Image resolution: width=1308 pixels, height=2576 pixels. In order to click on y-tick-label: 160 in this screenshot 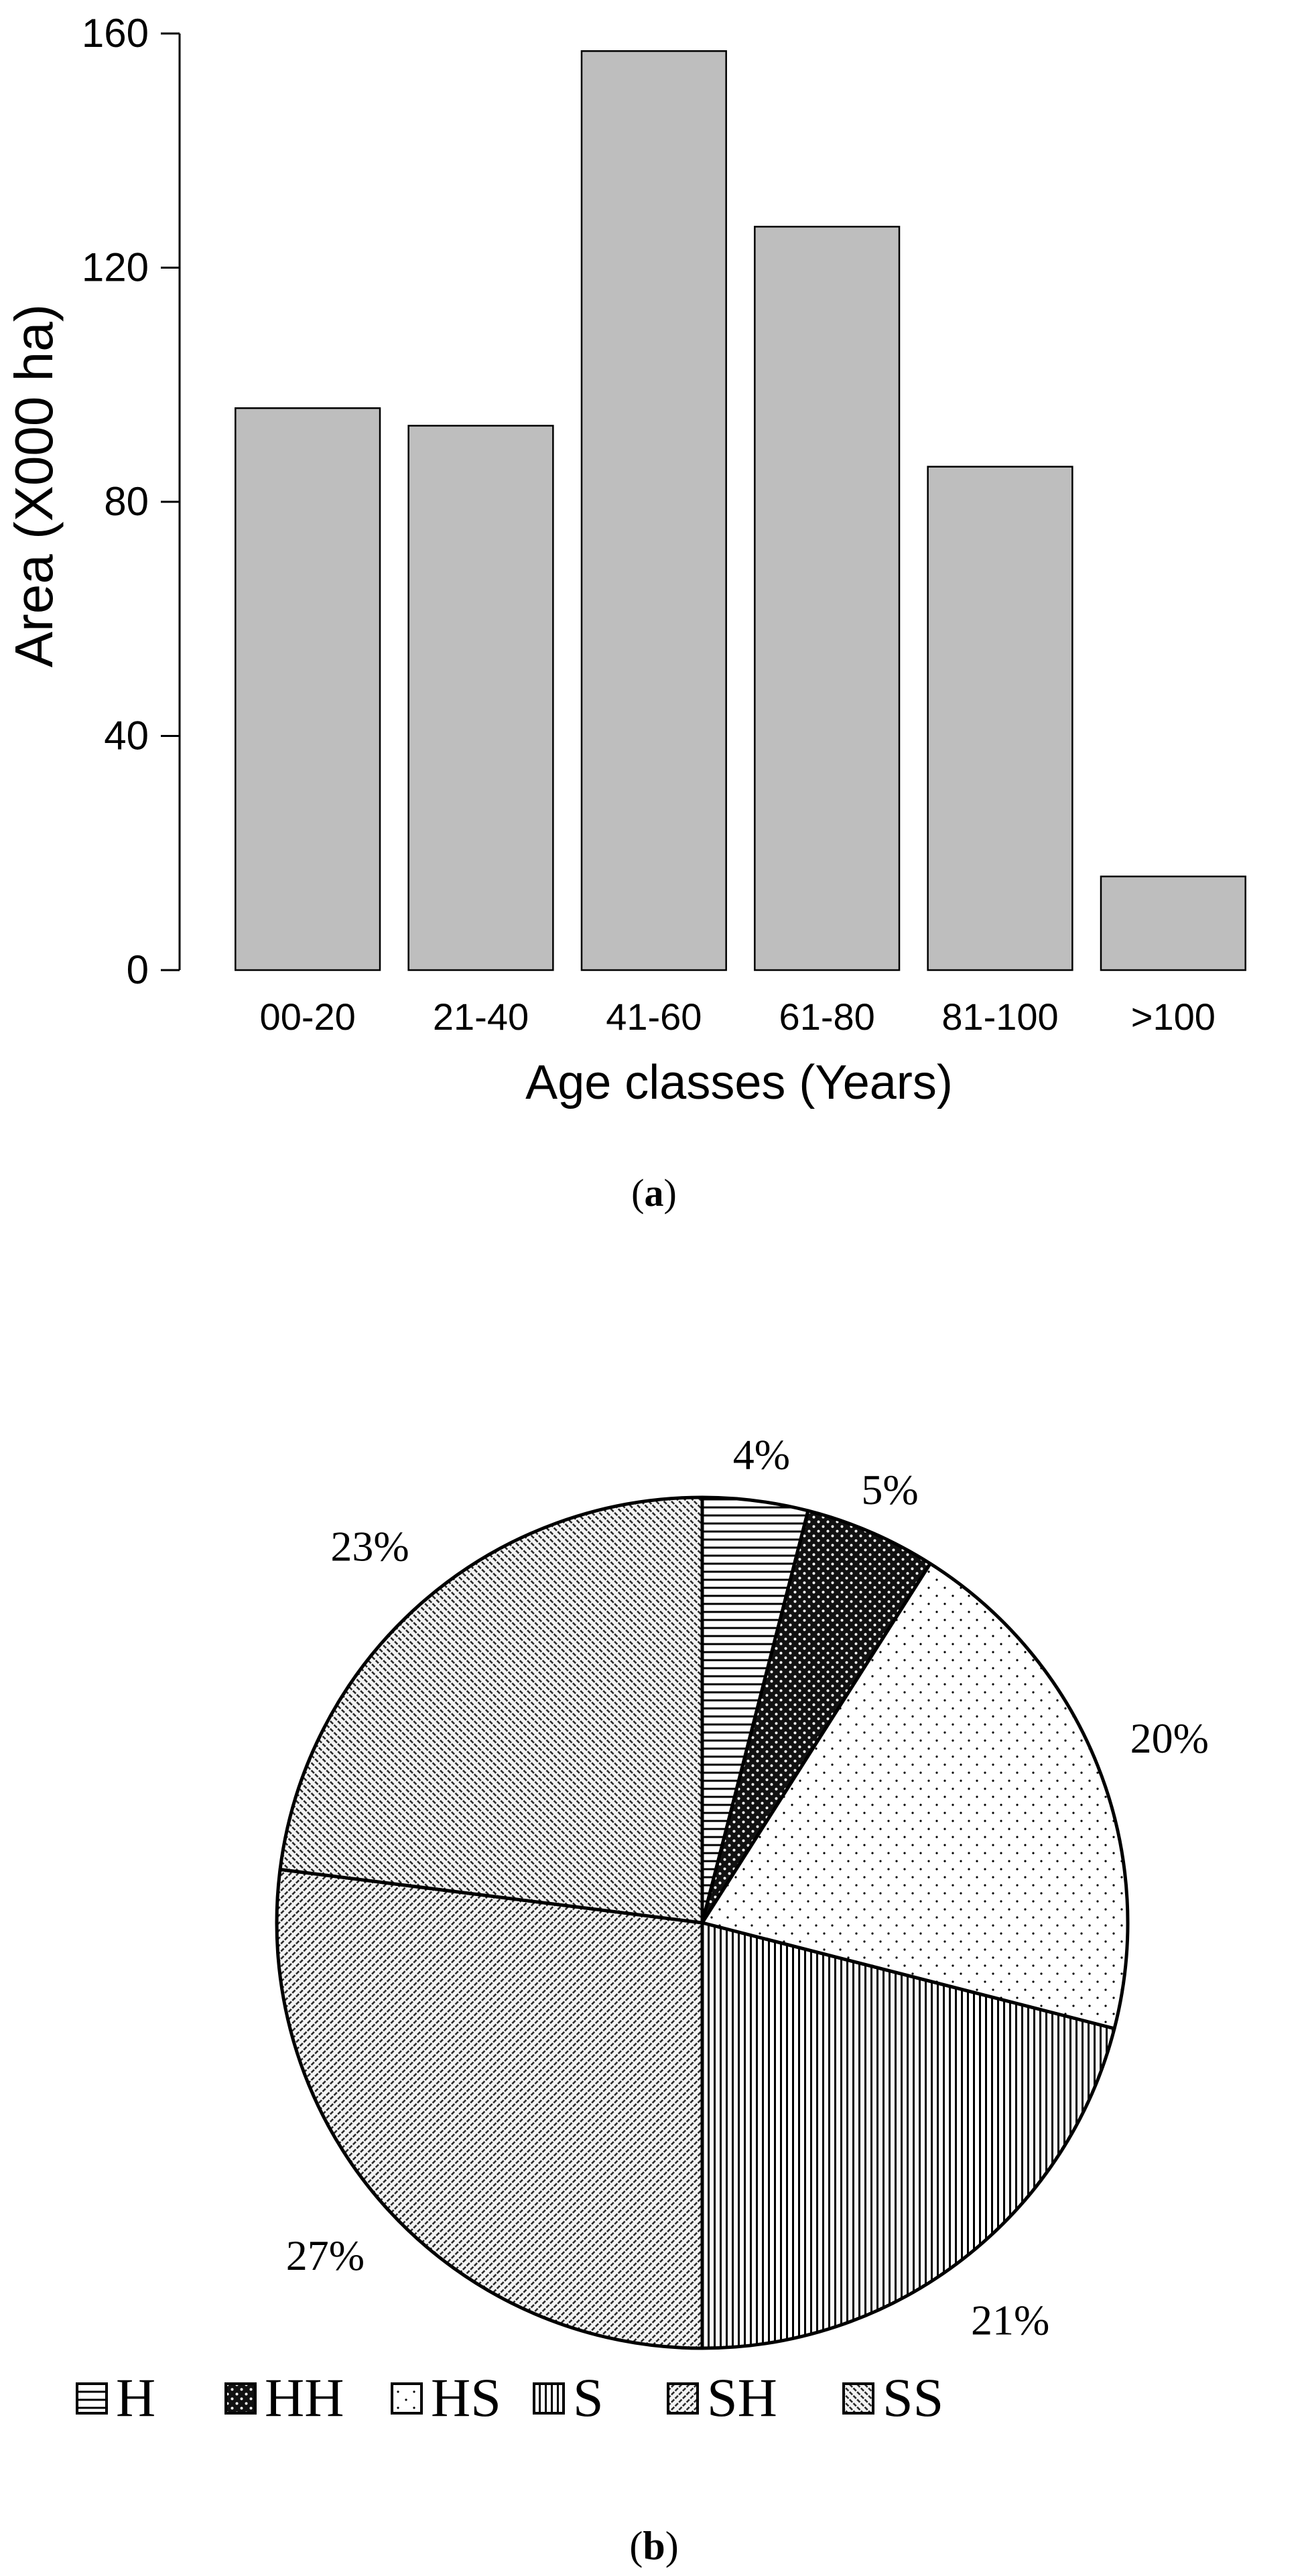, I will do `click(115, 33)`.